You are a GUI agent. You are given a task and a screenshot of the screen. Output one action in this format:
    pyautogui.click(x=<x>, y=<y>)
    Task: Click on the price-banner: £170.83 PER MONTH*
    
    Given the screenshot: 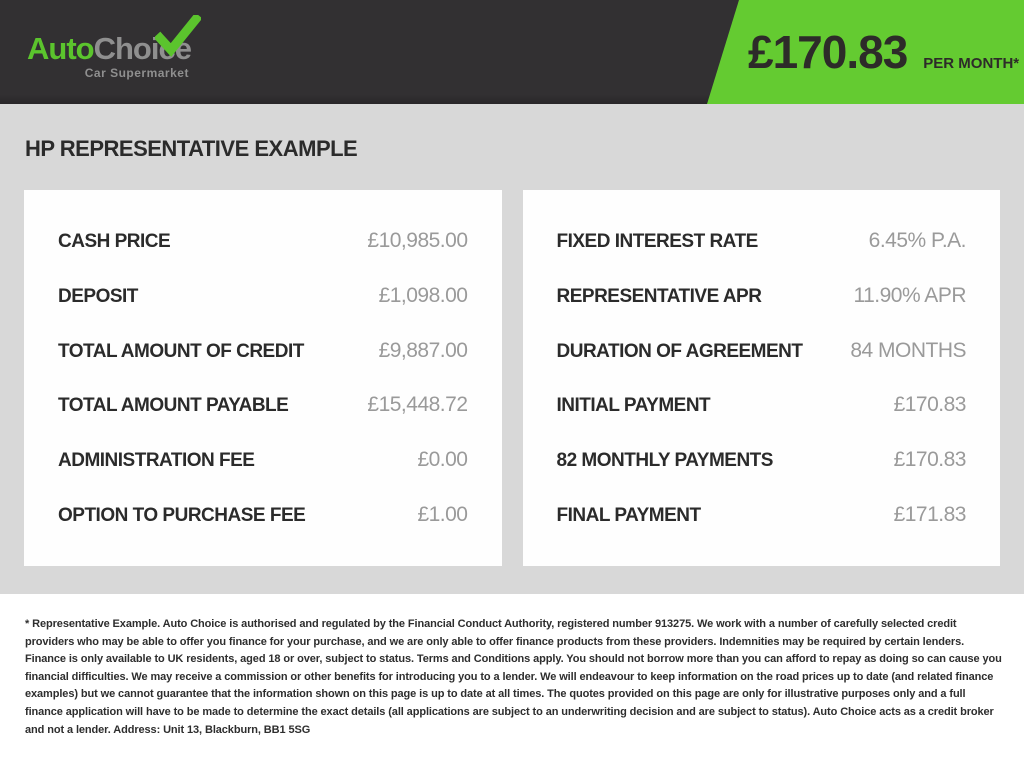 What is the action you would take?
    pyautogui.click(x=865, y=52)
    